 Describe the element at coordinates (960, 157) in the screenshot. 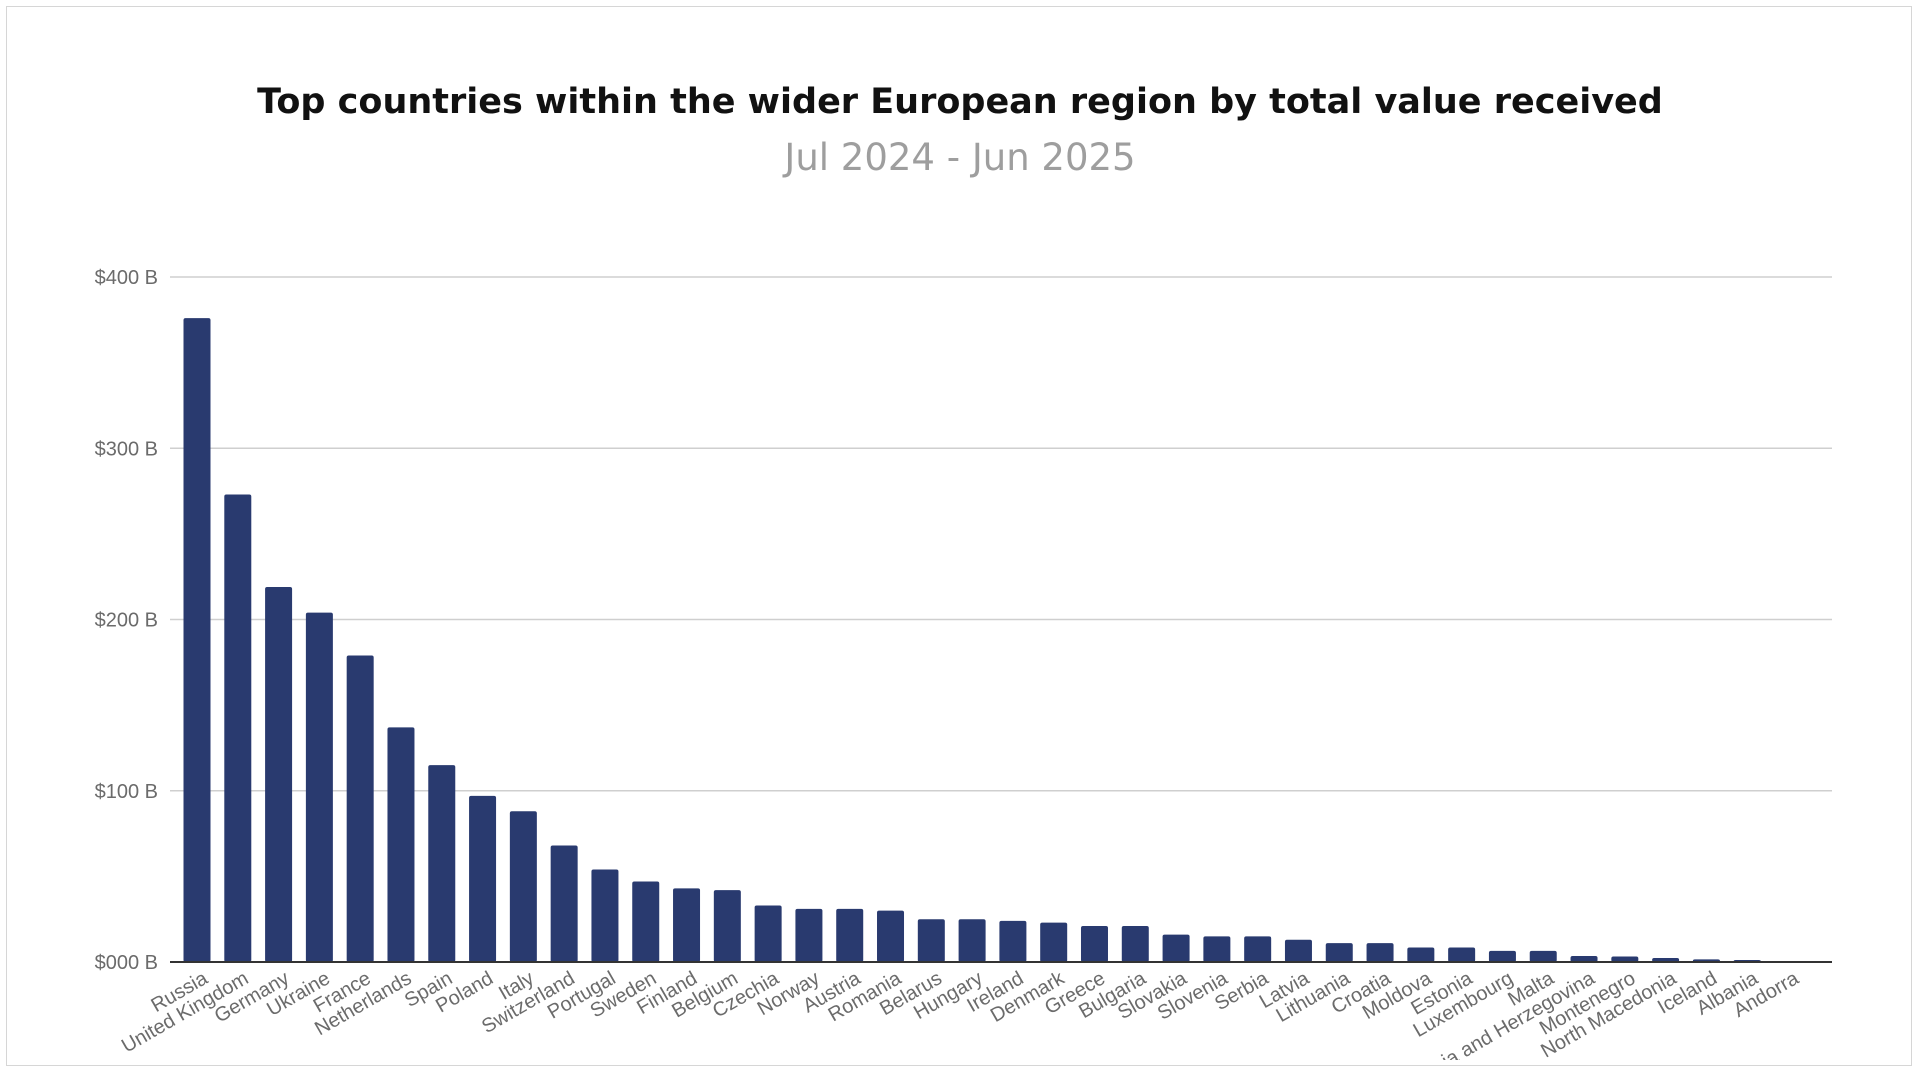

I see `chart-subtitle: Jul 2024 - Jun 2025` at that location.